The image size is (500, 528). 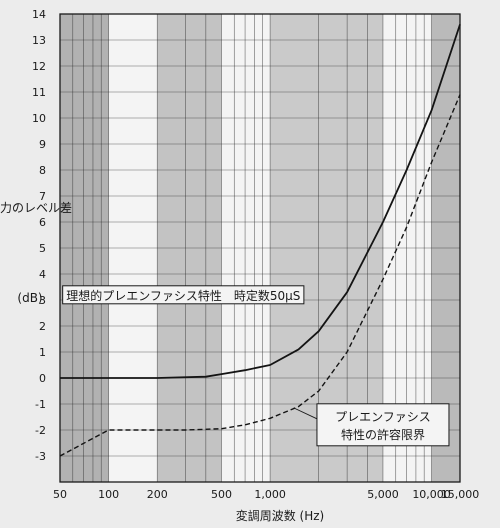 I want to click on x-tick-label: 50, so click(x=60, y=494).